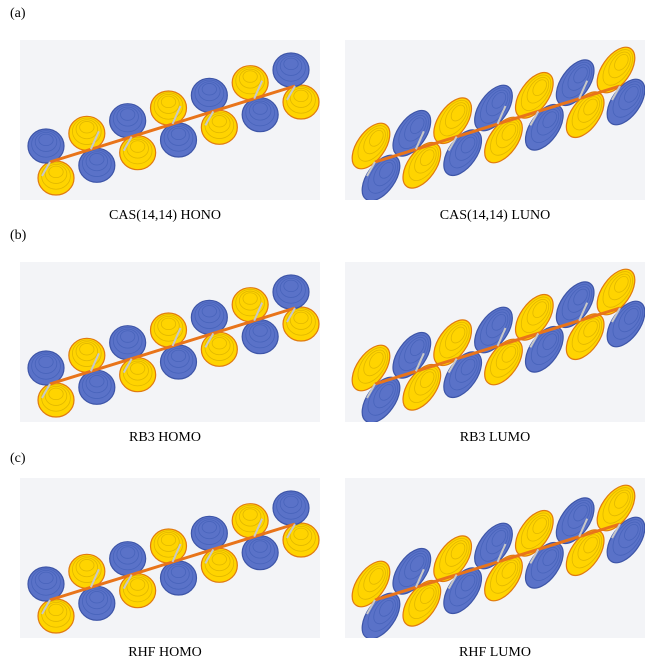 The width and height of the screenshot is (649, 667). I want to click on panel-label-c: (c), so click(18, 458).